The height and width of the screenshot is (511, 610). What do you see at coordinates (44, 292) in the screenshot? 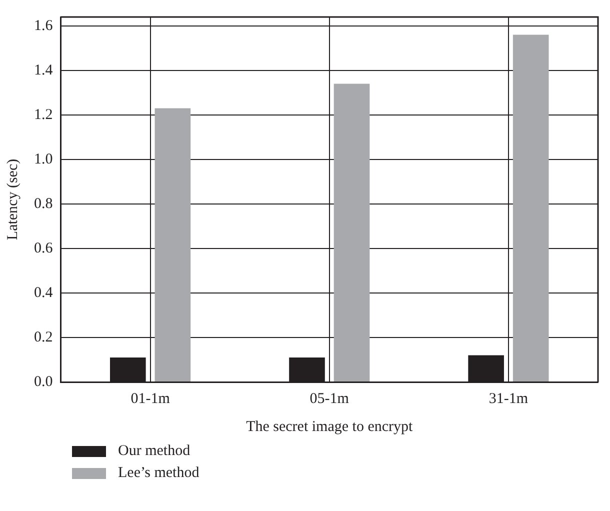
I see `y-tick-label: 0.4` at bounding box center [44, 292].